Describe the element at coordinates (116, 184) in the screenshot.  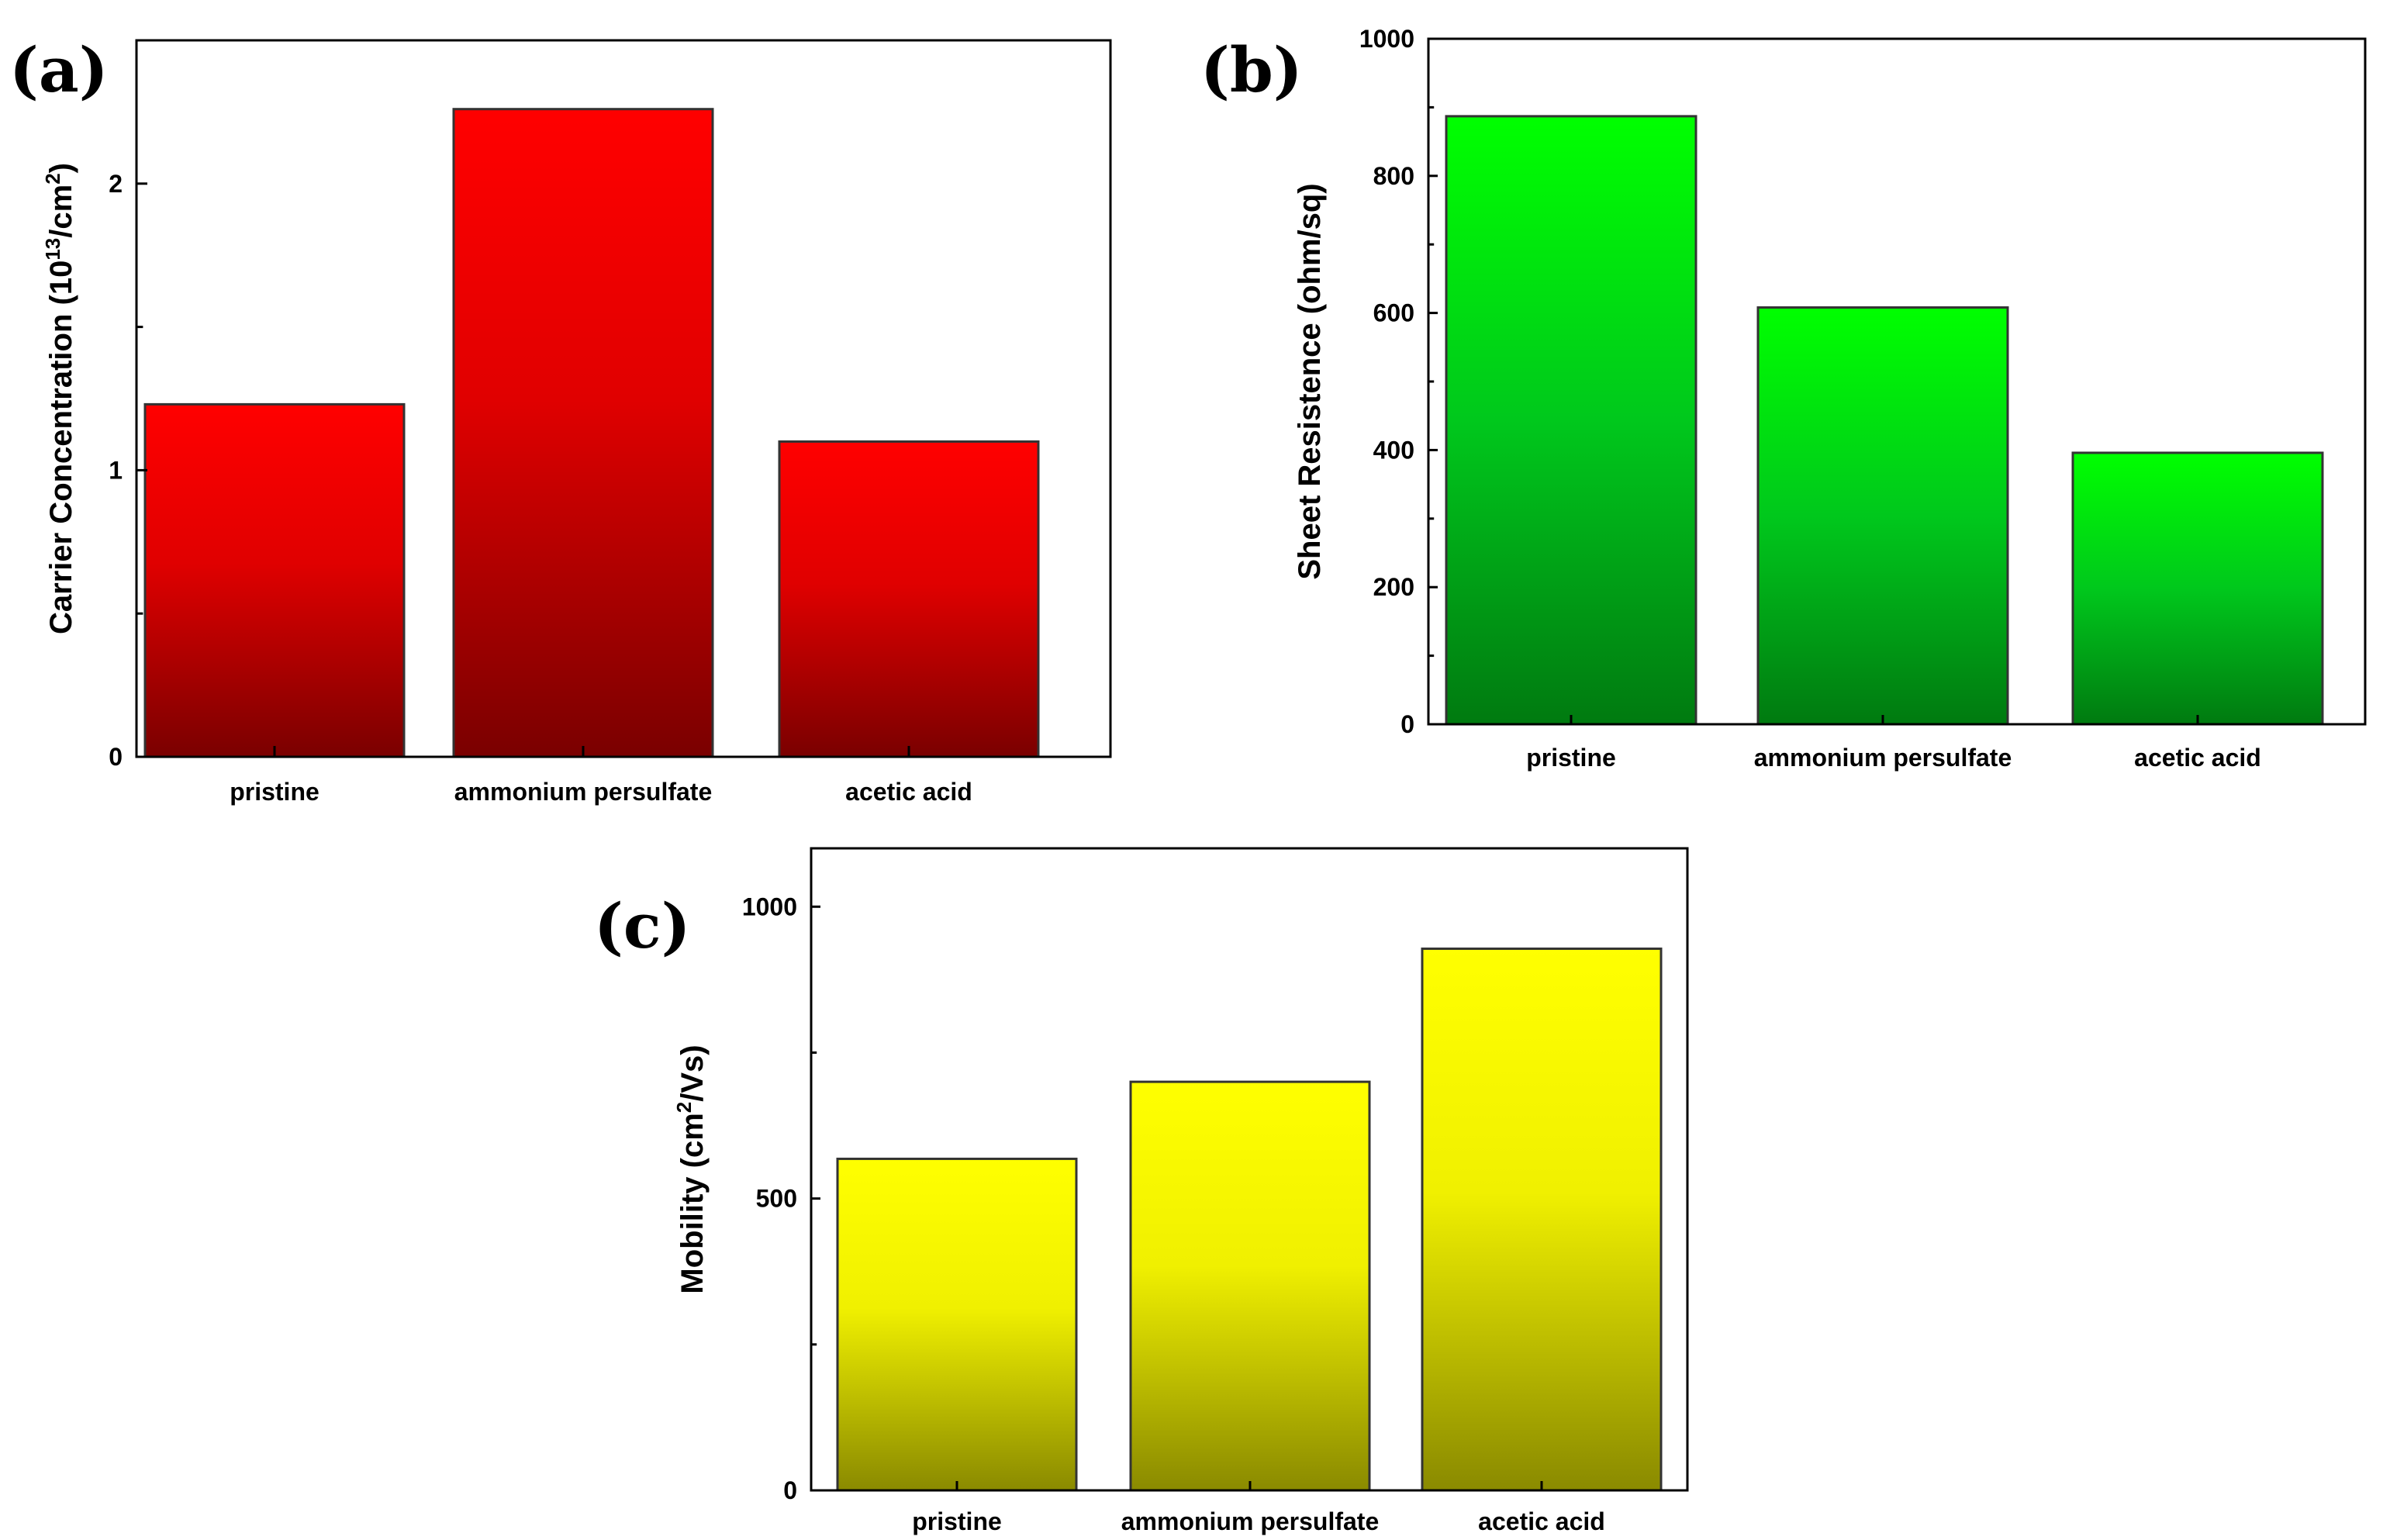
I see `y-tick-label: 2` at that location.